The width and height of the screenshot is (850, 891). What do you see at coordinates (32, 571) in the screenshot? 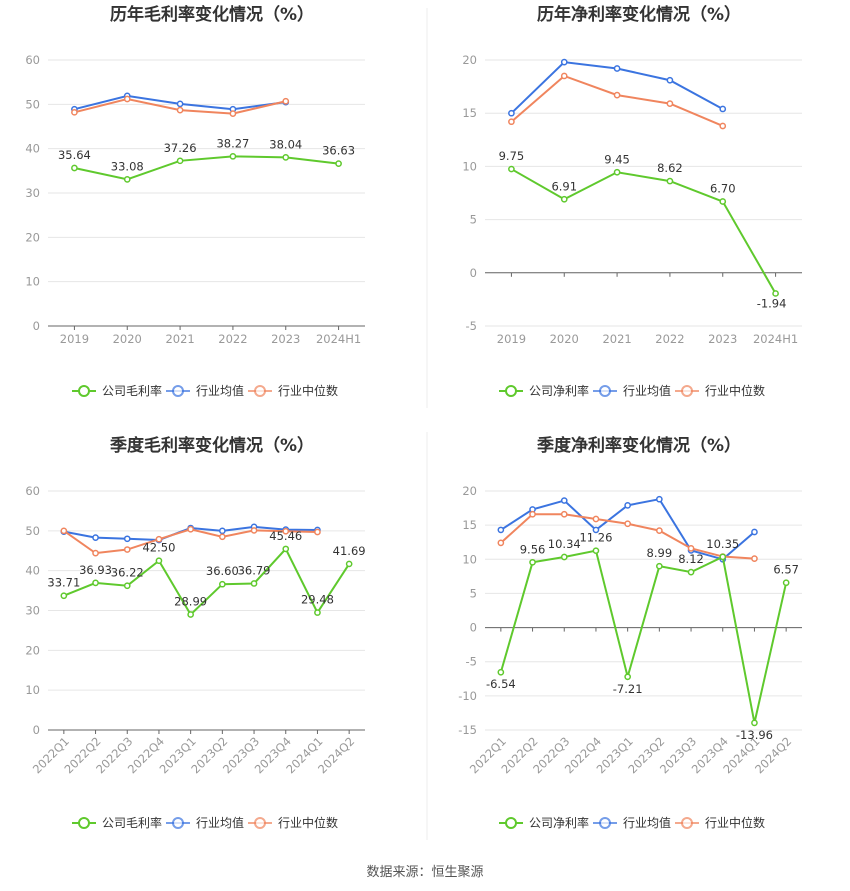
I see `y-tick-label: 40` at bounding box center [32, 571].